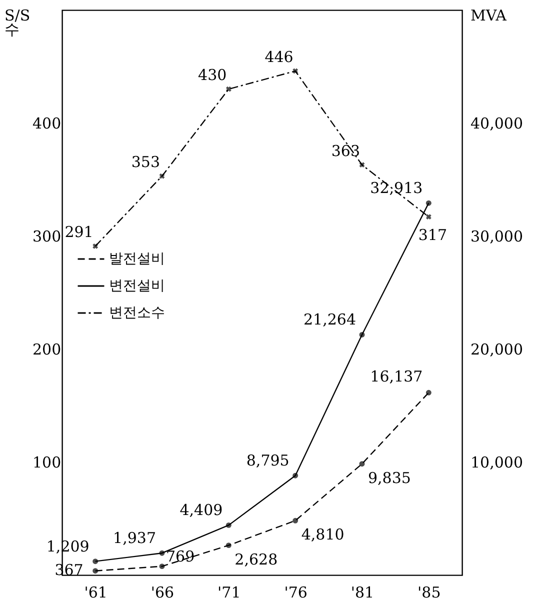 This screenshot has height=613, width=536. I want to click on y-tick-label: 400, so click(47, 123).